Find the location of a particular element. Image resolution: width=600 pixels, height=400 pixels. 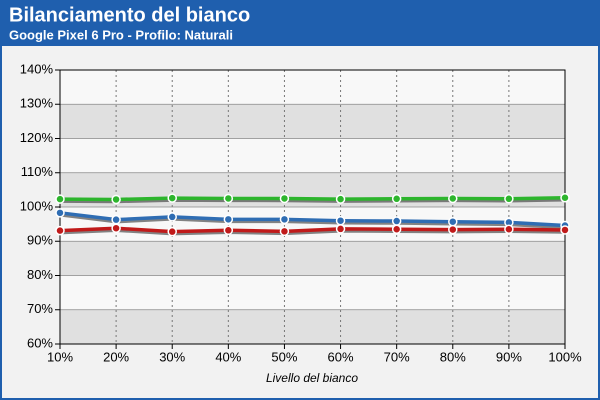

y-tick-label: 130% is located at coordinates (37, 103).